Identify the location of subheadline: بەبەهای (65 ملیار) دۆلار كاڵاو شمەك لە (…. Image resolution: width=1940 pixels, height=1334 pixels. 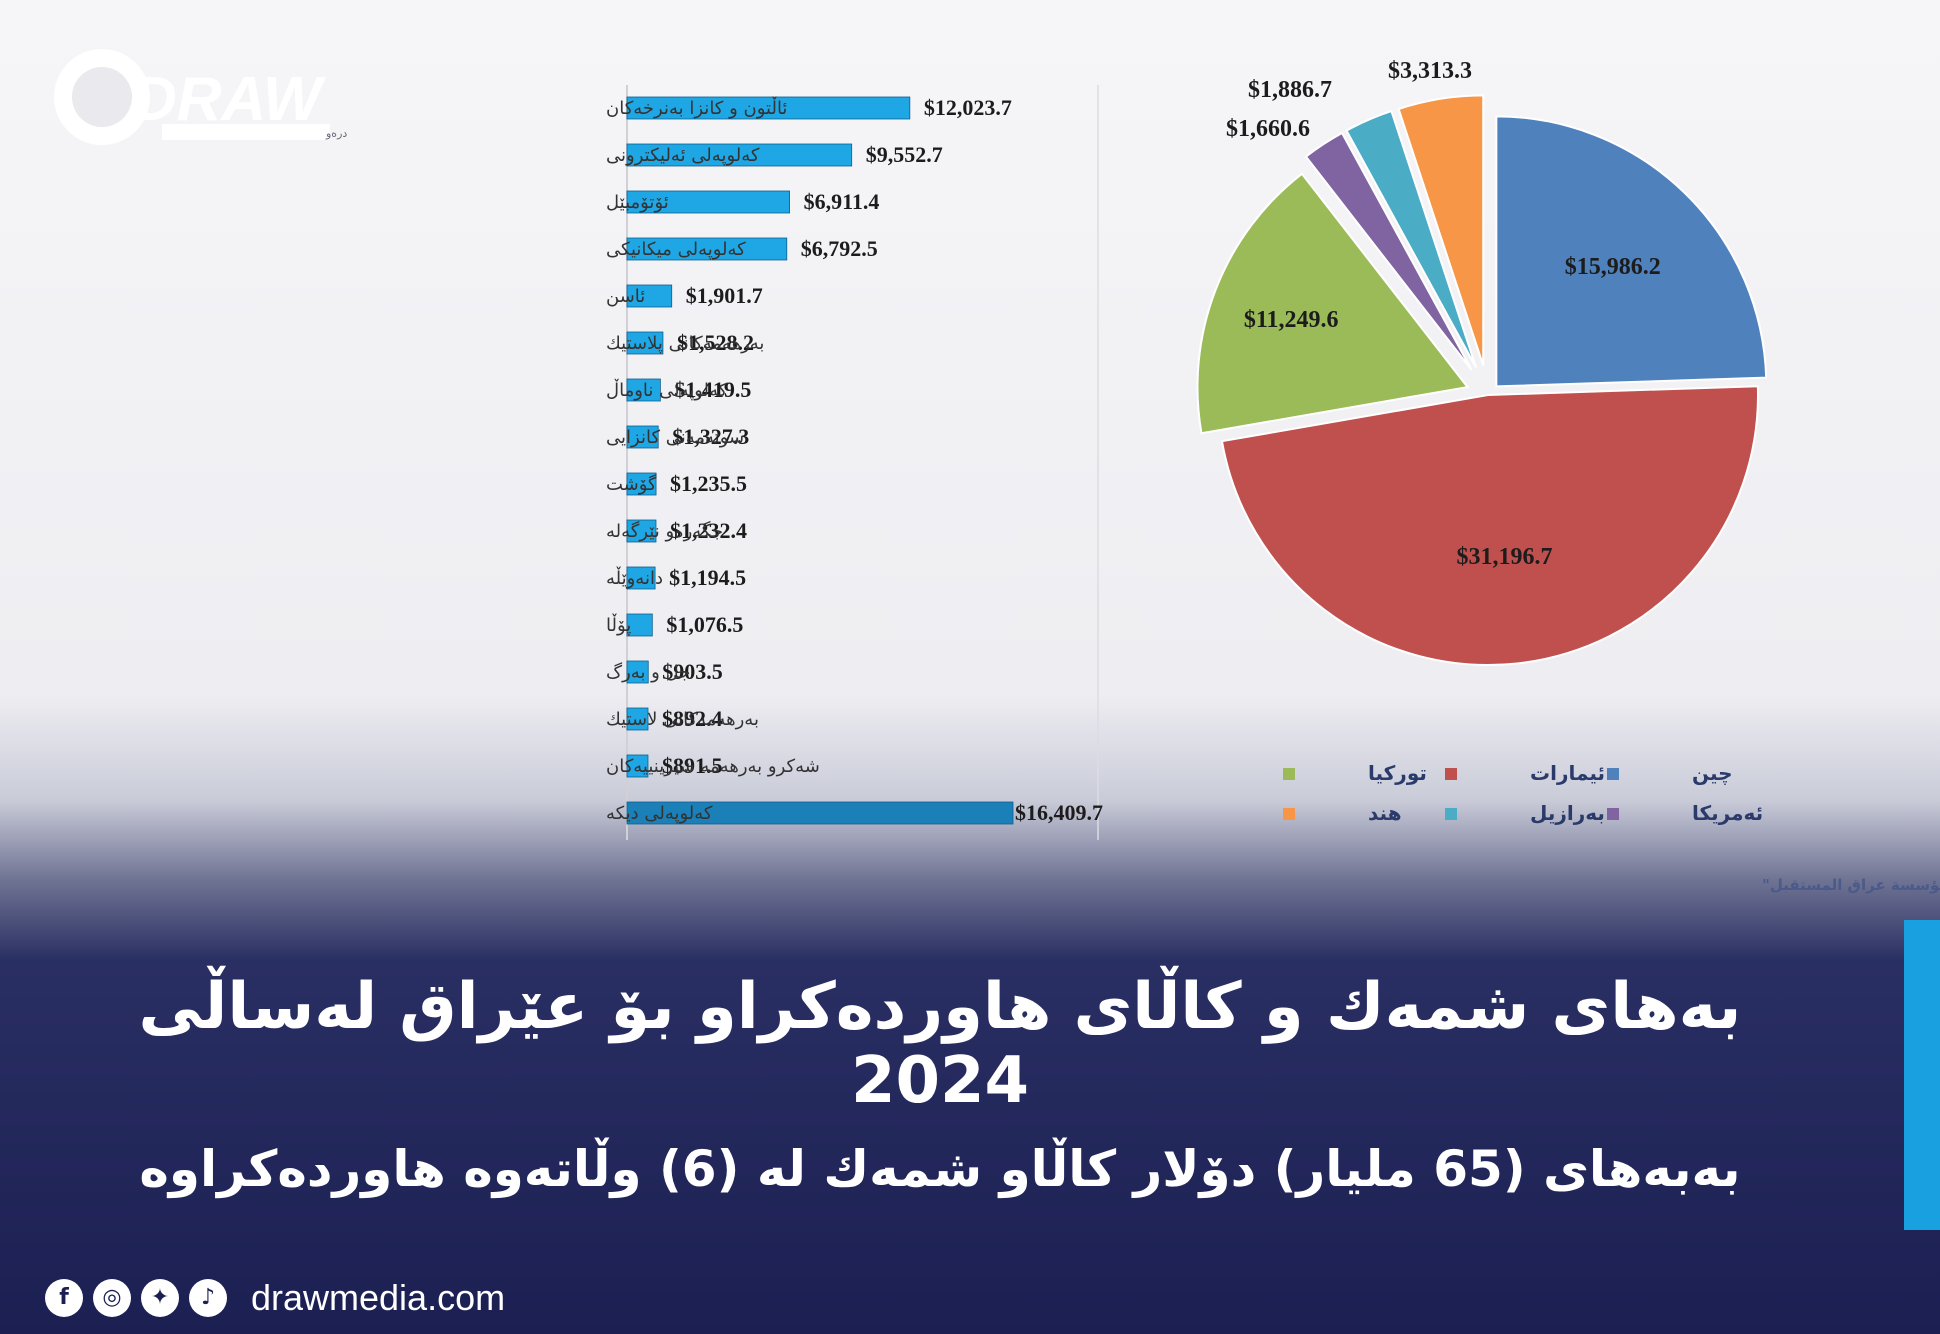
(940, 1169).